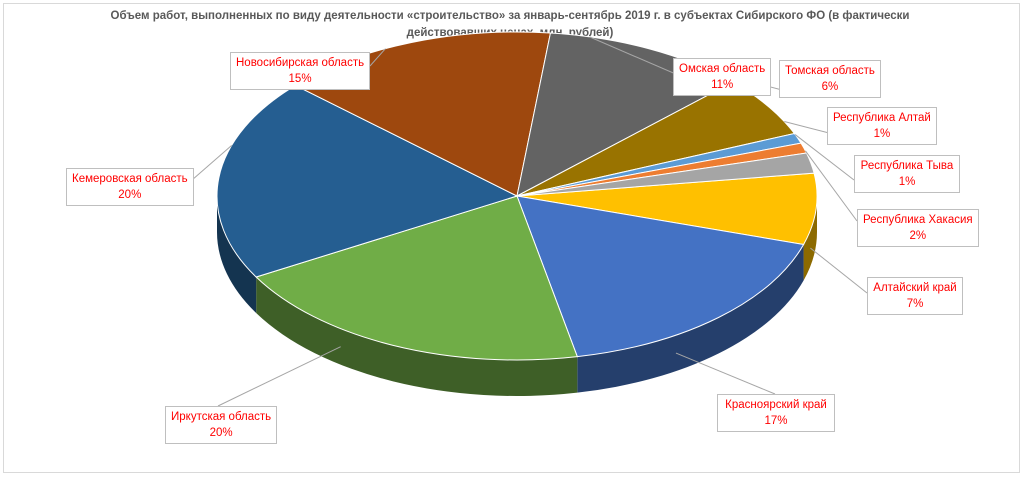 Image resolution: width=1024 pixels, height=477 pixels. What do you see at coordinates (776, 405) in the screenshot?
I see `data-label-name: Красноярский край` at bounding box center [776, 405].